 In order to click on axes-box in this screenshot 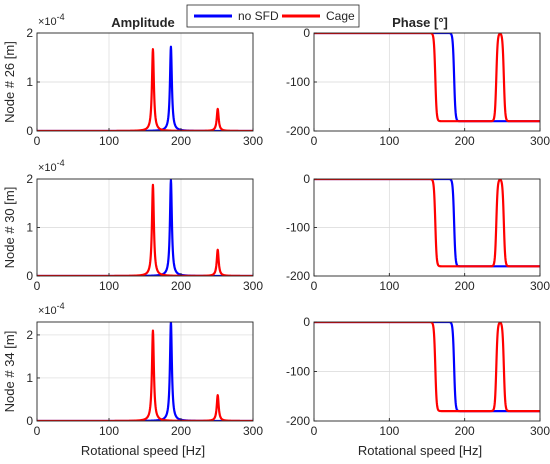, I will do `click(145, 371)`.